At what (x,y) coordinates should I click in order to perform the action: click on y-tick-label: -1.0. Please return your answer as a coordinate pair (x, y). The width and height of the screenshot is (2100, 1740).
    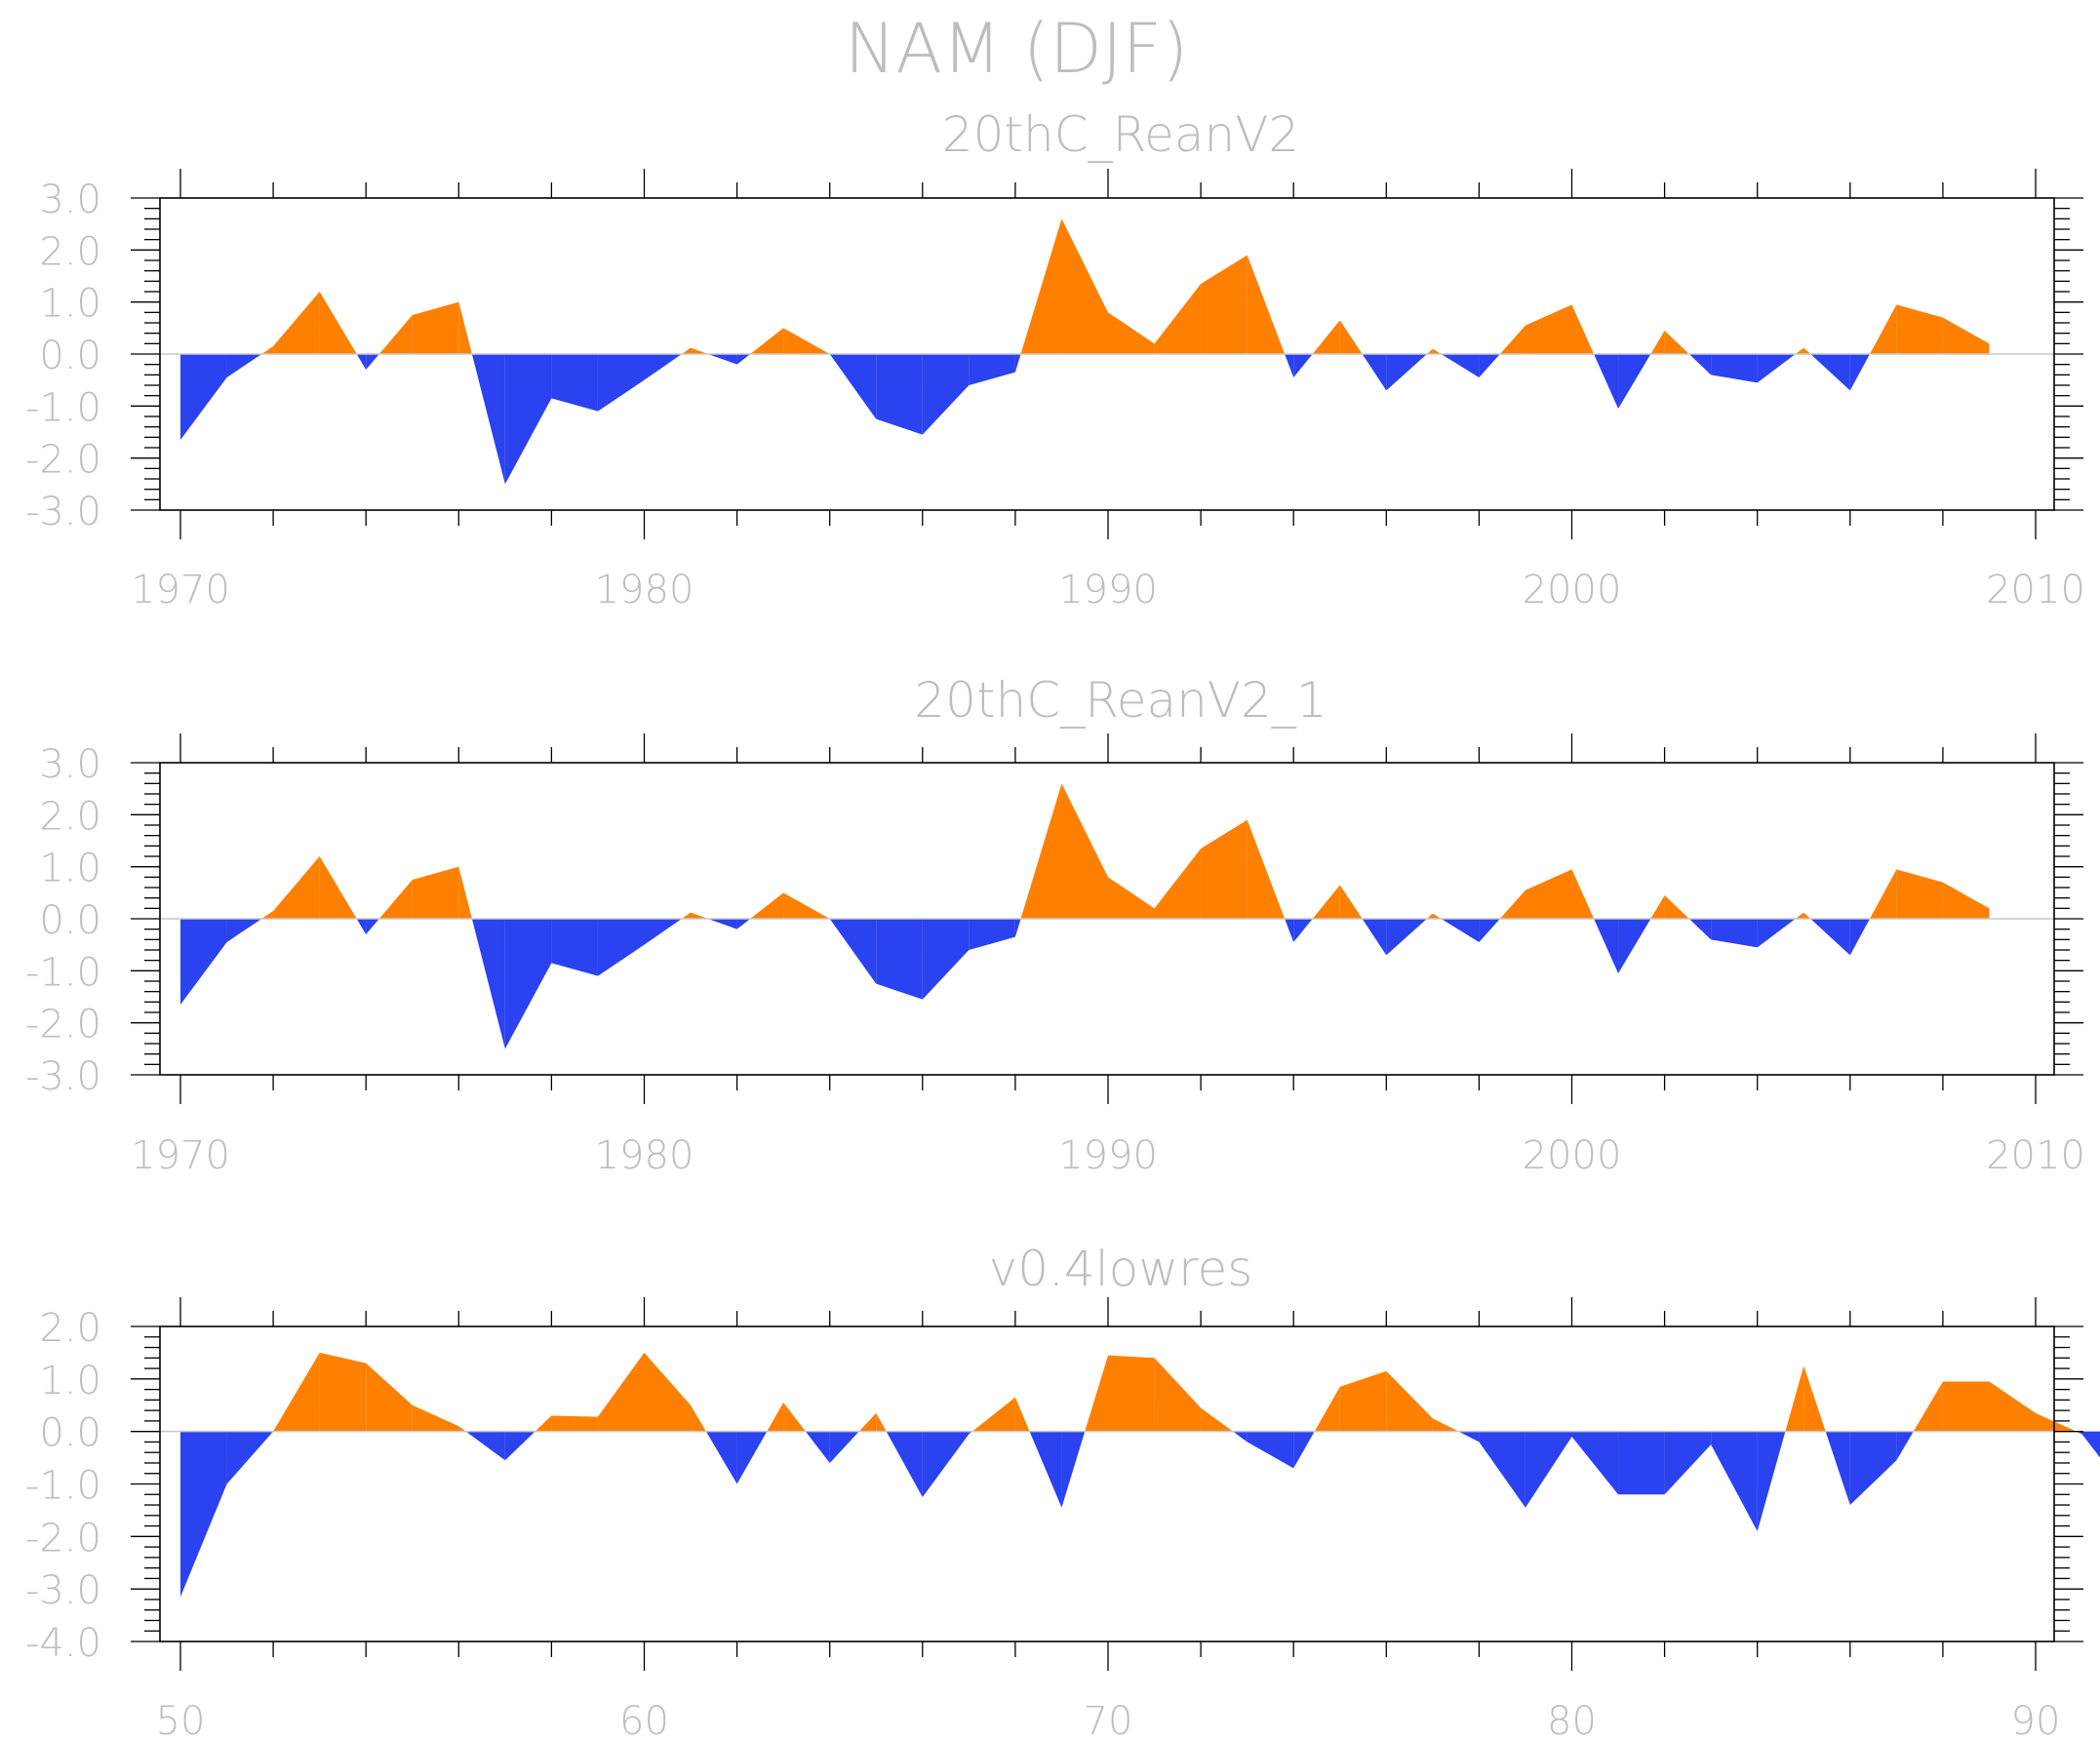
    Looking at the image, I should click on (63, 407).